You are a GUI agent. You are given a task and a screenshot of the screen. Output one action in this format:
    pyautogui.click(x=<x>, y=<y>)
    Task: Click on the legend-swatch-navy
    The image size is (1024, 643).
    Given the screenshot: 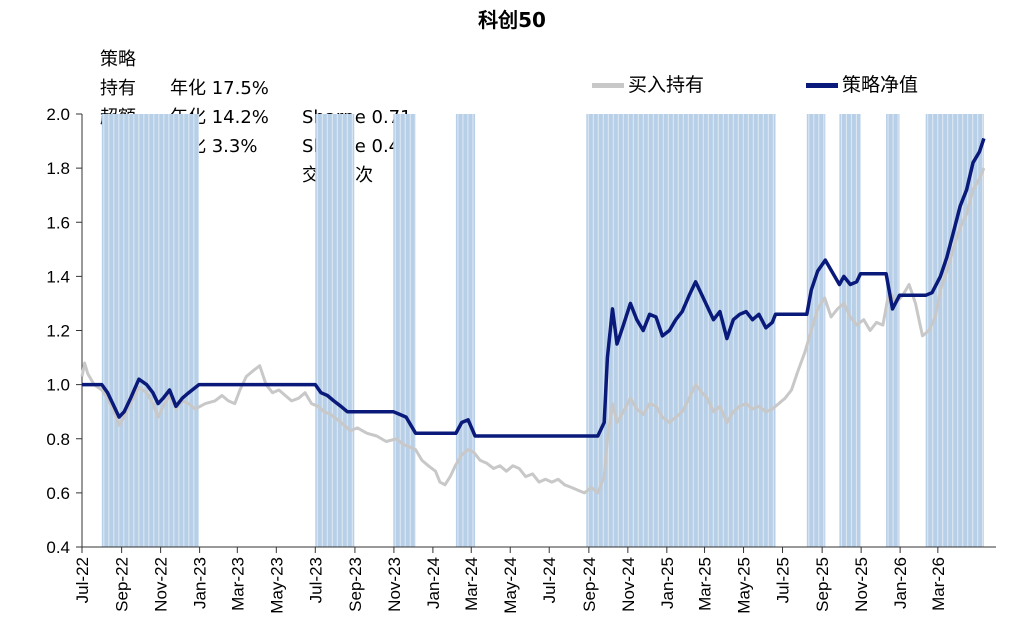 What is the action you would take?
    pyautogui.click(x=822, y=85)
    